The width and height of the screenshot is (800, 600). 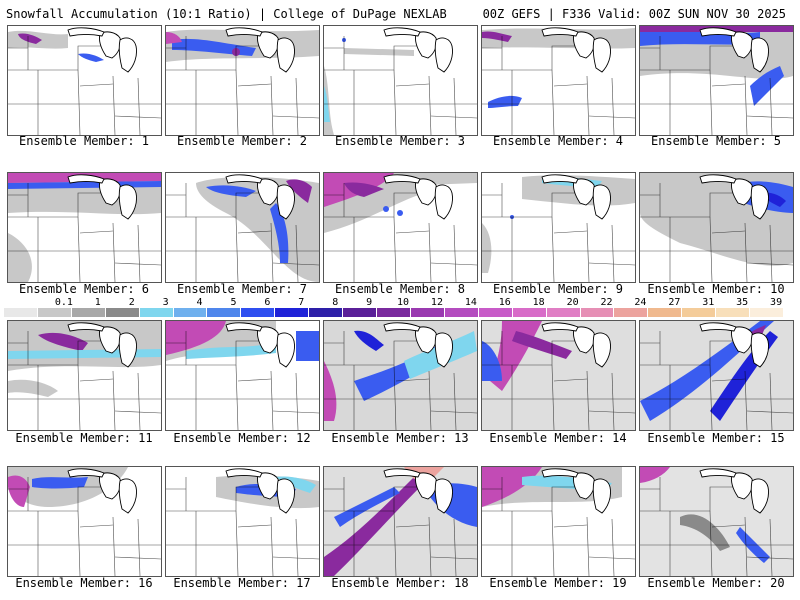 What do you see at coordinates (242, 141) in the screenshot?
I see `ensemble-member-label: Ensemble Member: 2` at bounding box center [242, 141].